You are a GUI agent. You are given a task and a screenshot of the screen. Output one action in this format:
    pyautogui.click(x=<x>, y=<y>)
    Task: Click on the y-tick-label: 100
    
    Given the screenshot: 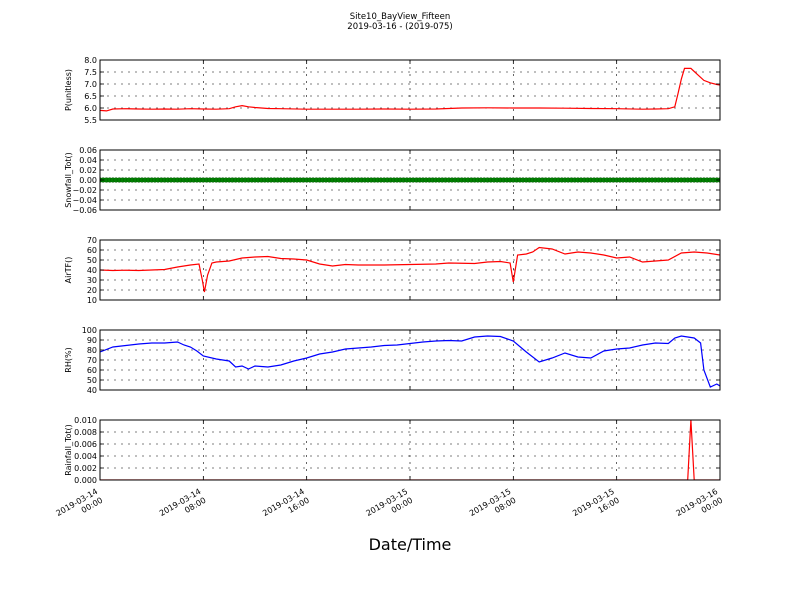 What is the action you would take?
    pyautogui.click(x=89, y=330)
    